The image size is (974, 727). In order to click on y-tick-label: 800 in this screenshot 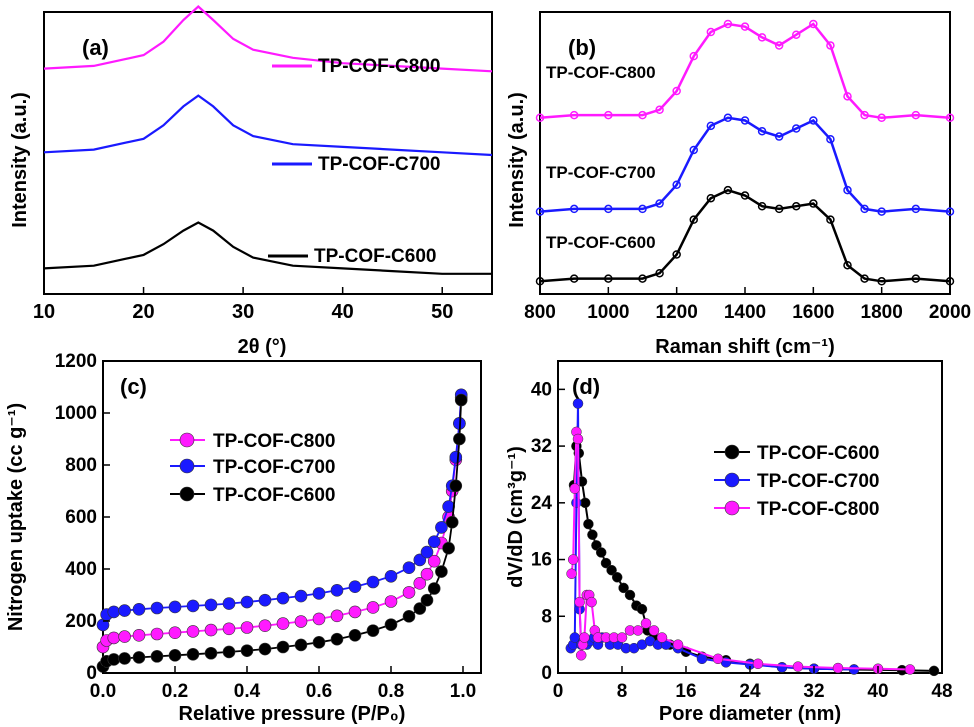, I will do `click(81, 465)`.